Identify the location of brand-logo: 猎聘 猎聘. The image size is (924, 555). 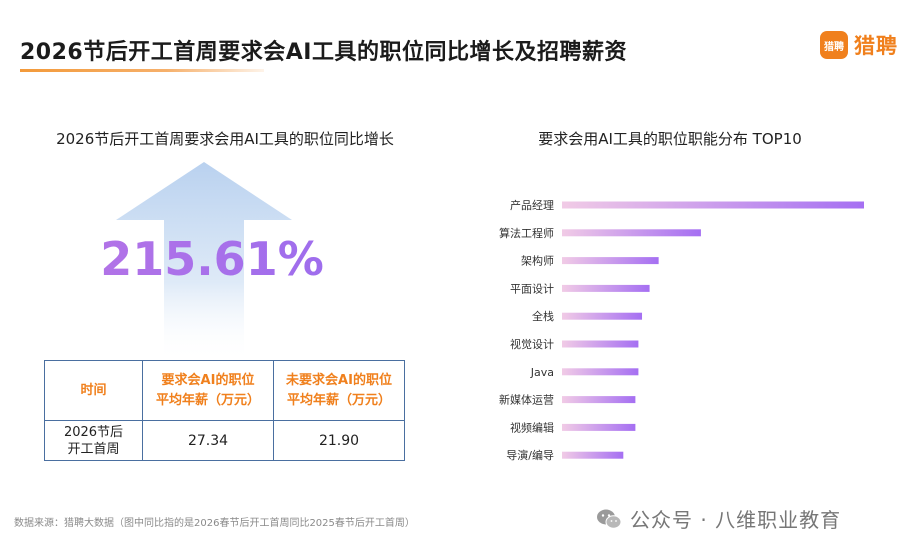
(859, 45).